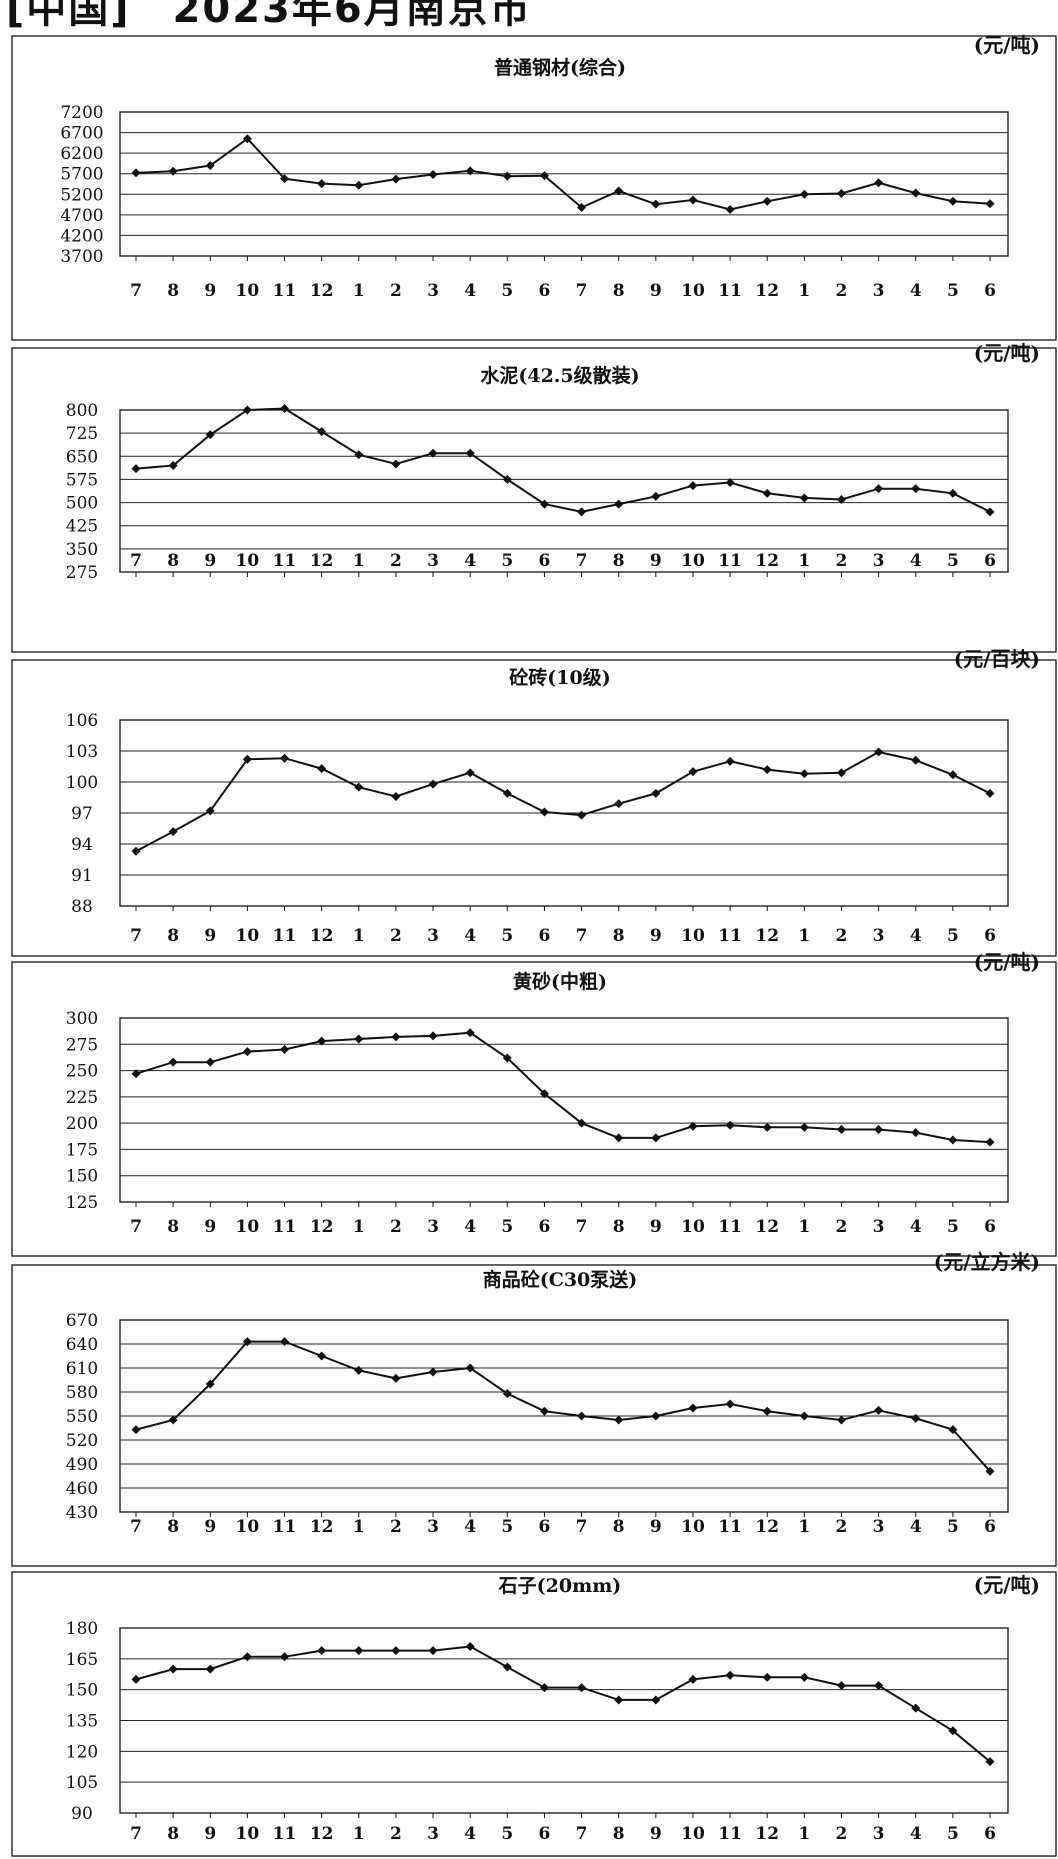 The width and height of the screenshot is (1058, 1859). Describe the element at coordinates (82, 876) in the screenshot. I see `chart-3-ytick-label: 91` at that location.